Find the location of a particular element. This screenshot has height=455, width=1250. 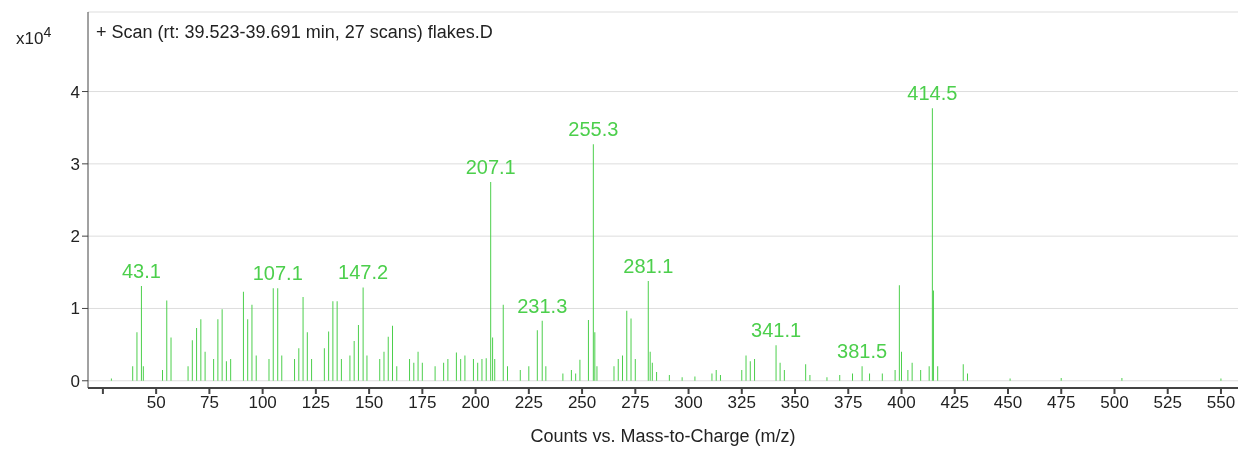

x-tick-label: 325 is located at coordinates (741, 403).